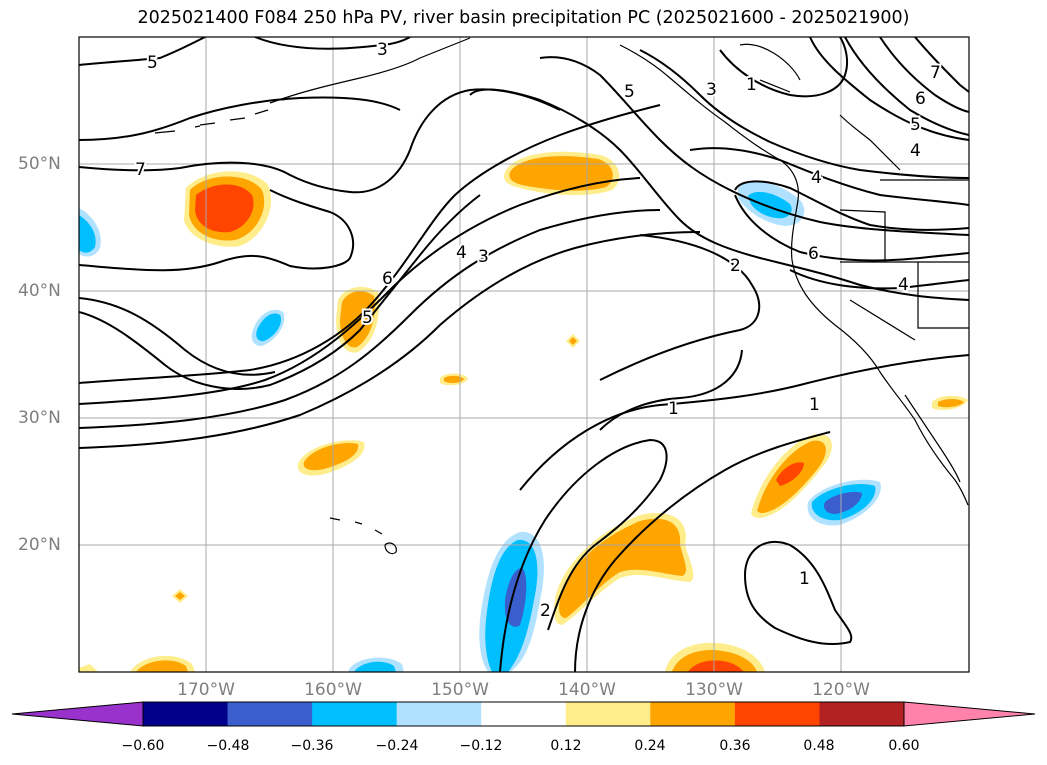 This screenshot has height=765, width=1047. I want to click on lon-label-160w: 160°W, so click(333, 690).